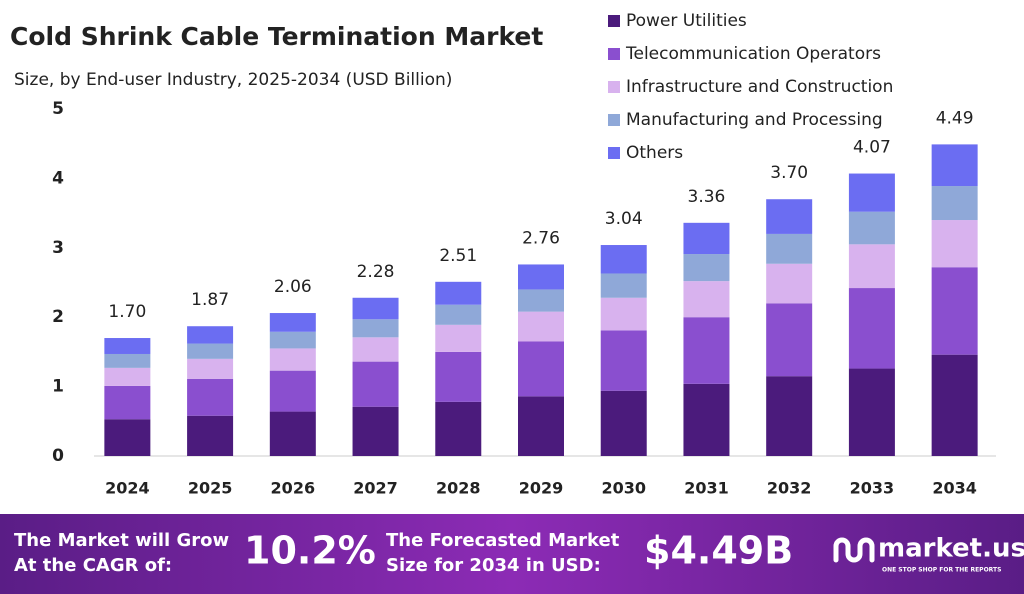 The height and width of the screenshot is (594, 1024). What do you see at coordinates (941, 570) in the screenshot?
I see `tagline: ONE STOP SHOP FOR THE REPORTS` at bounding box center [941, 570].